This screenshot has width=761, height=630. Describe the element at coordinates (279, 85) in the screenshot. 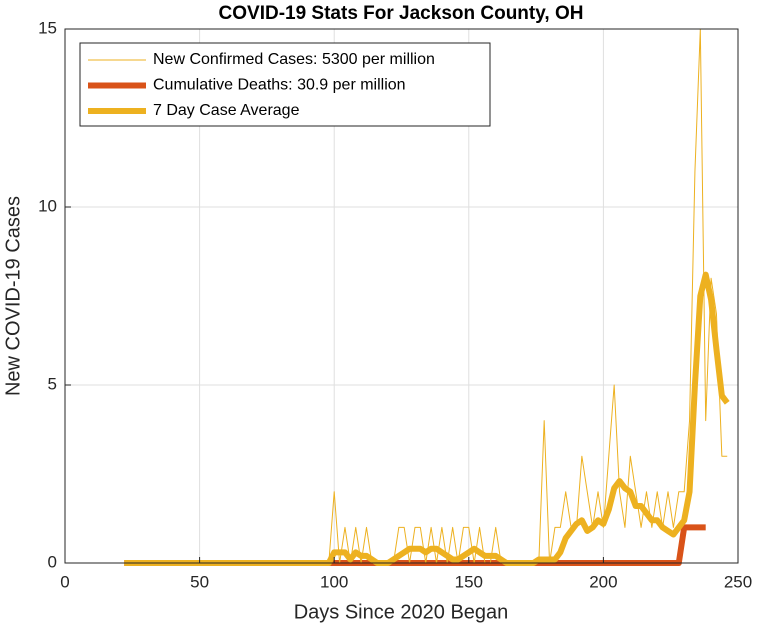

I see `legend-label: Cumulative Deaths: 30.9 per million` at that location.